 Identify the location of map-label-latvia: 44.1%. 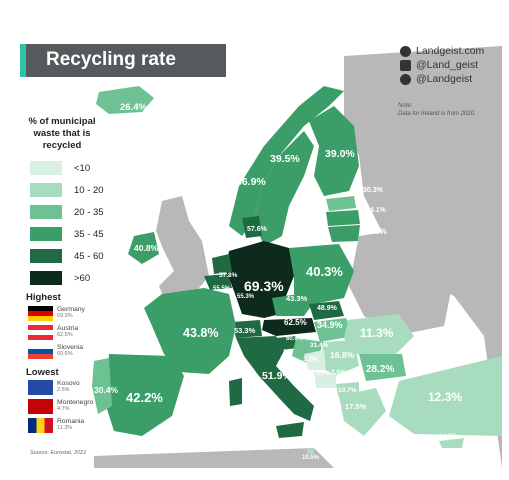
(376, 210).